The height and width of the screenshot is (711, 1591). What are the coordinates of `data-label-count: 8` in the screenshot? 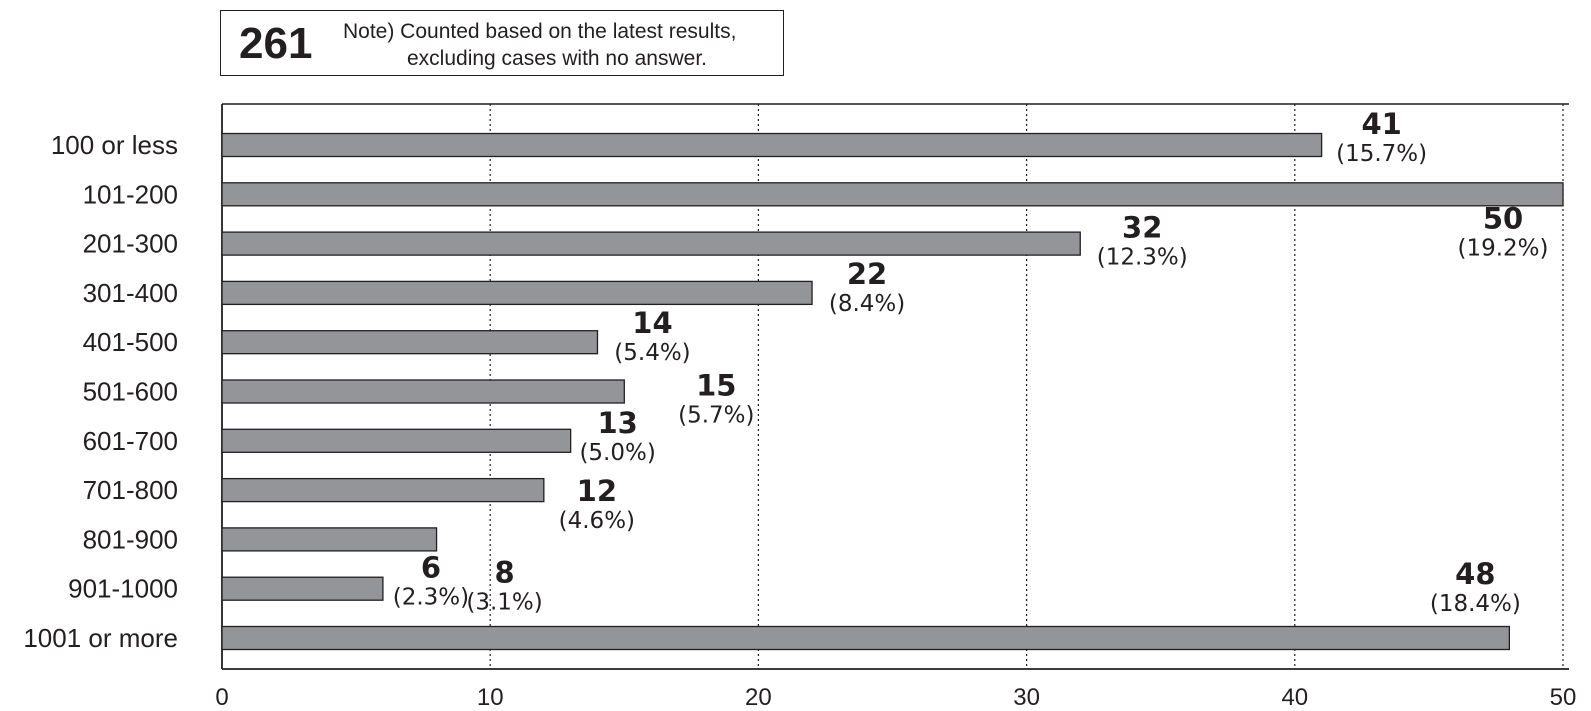 It's located at (504, 572).